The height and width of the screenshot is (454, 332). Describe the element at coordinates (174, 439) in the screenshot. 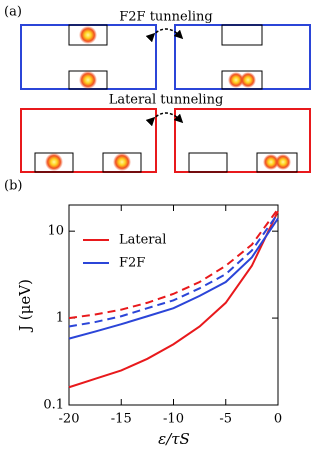

I see `x-axis-label: ε/τS` at that location.